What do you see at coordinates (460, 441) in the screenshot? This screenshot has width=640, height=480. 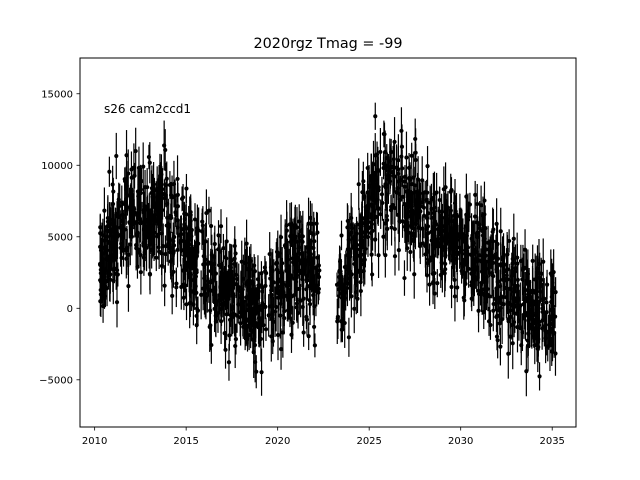 I see `x-tick-label: 2030` at bounding box center [460, 441].